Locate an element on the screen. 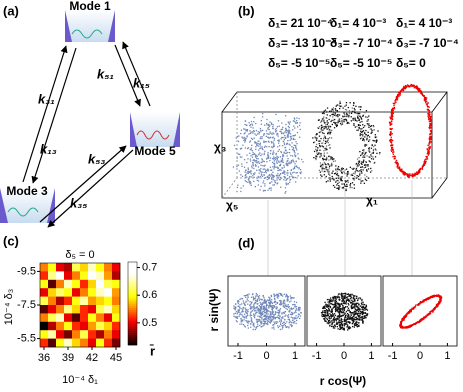 This screenshot has width=463, height=392. mode-label: Mode 3 is located at coordinates (27, 191).